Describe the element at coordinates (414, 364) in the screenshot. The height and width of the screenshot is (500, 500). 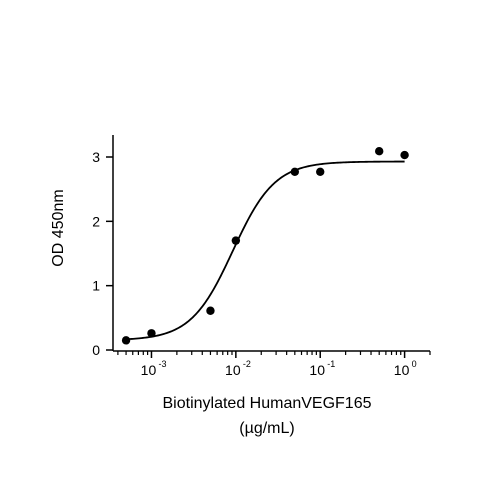
I see `x-tick-exponent: 0` at that location.